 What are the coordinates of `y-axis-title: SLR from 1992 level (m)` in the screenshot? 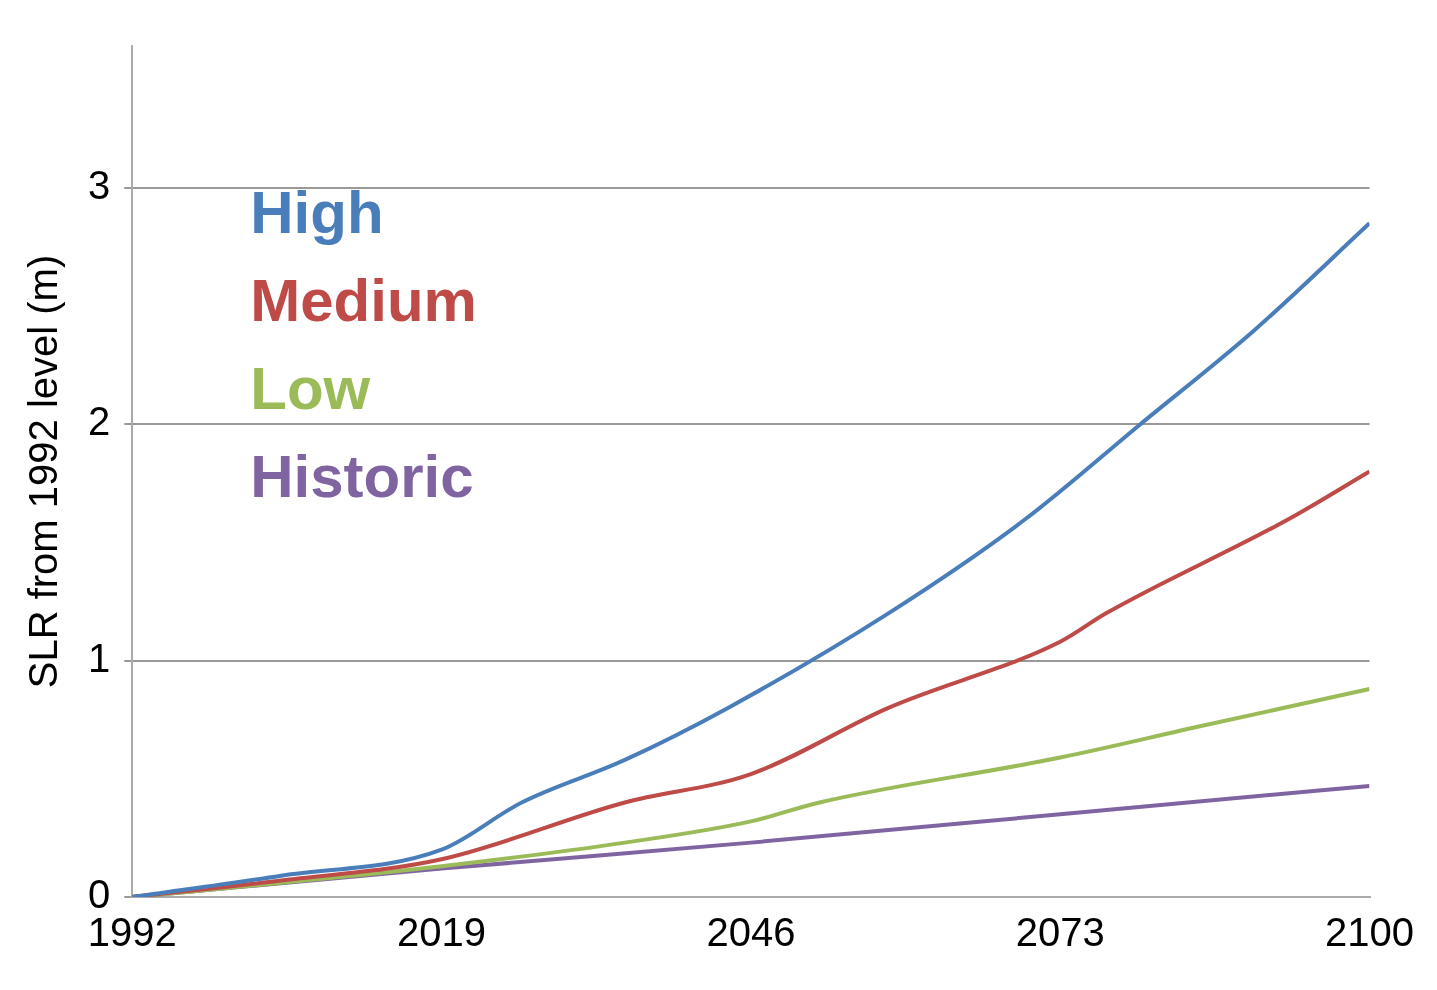 It's located at (43, 471).